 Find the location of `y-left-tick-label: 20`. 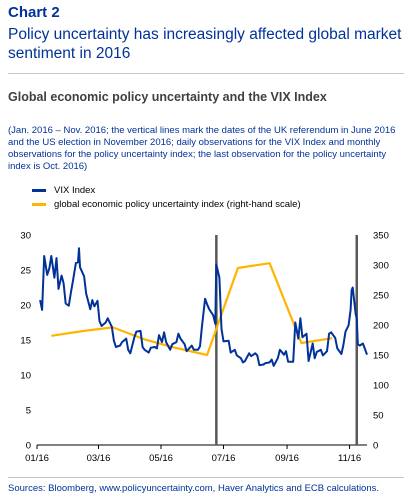

y-left-tick-label: 20 is located at coordinates (25, 306).